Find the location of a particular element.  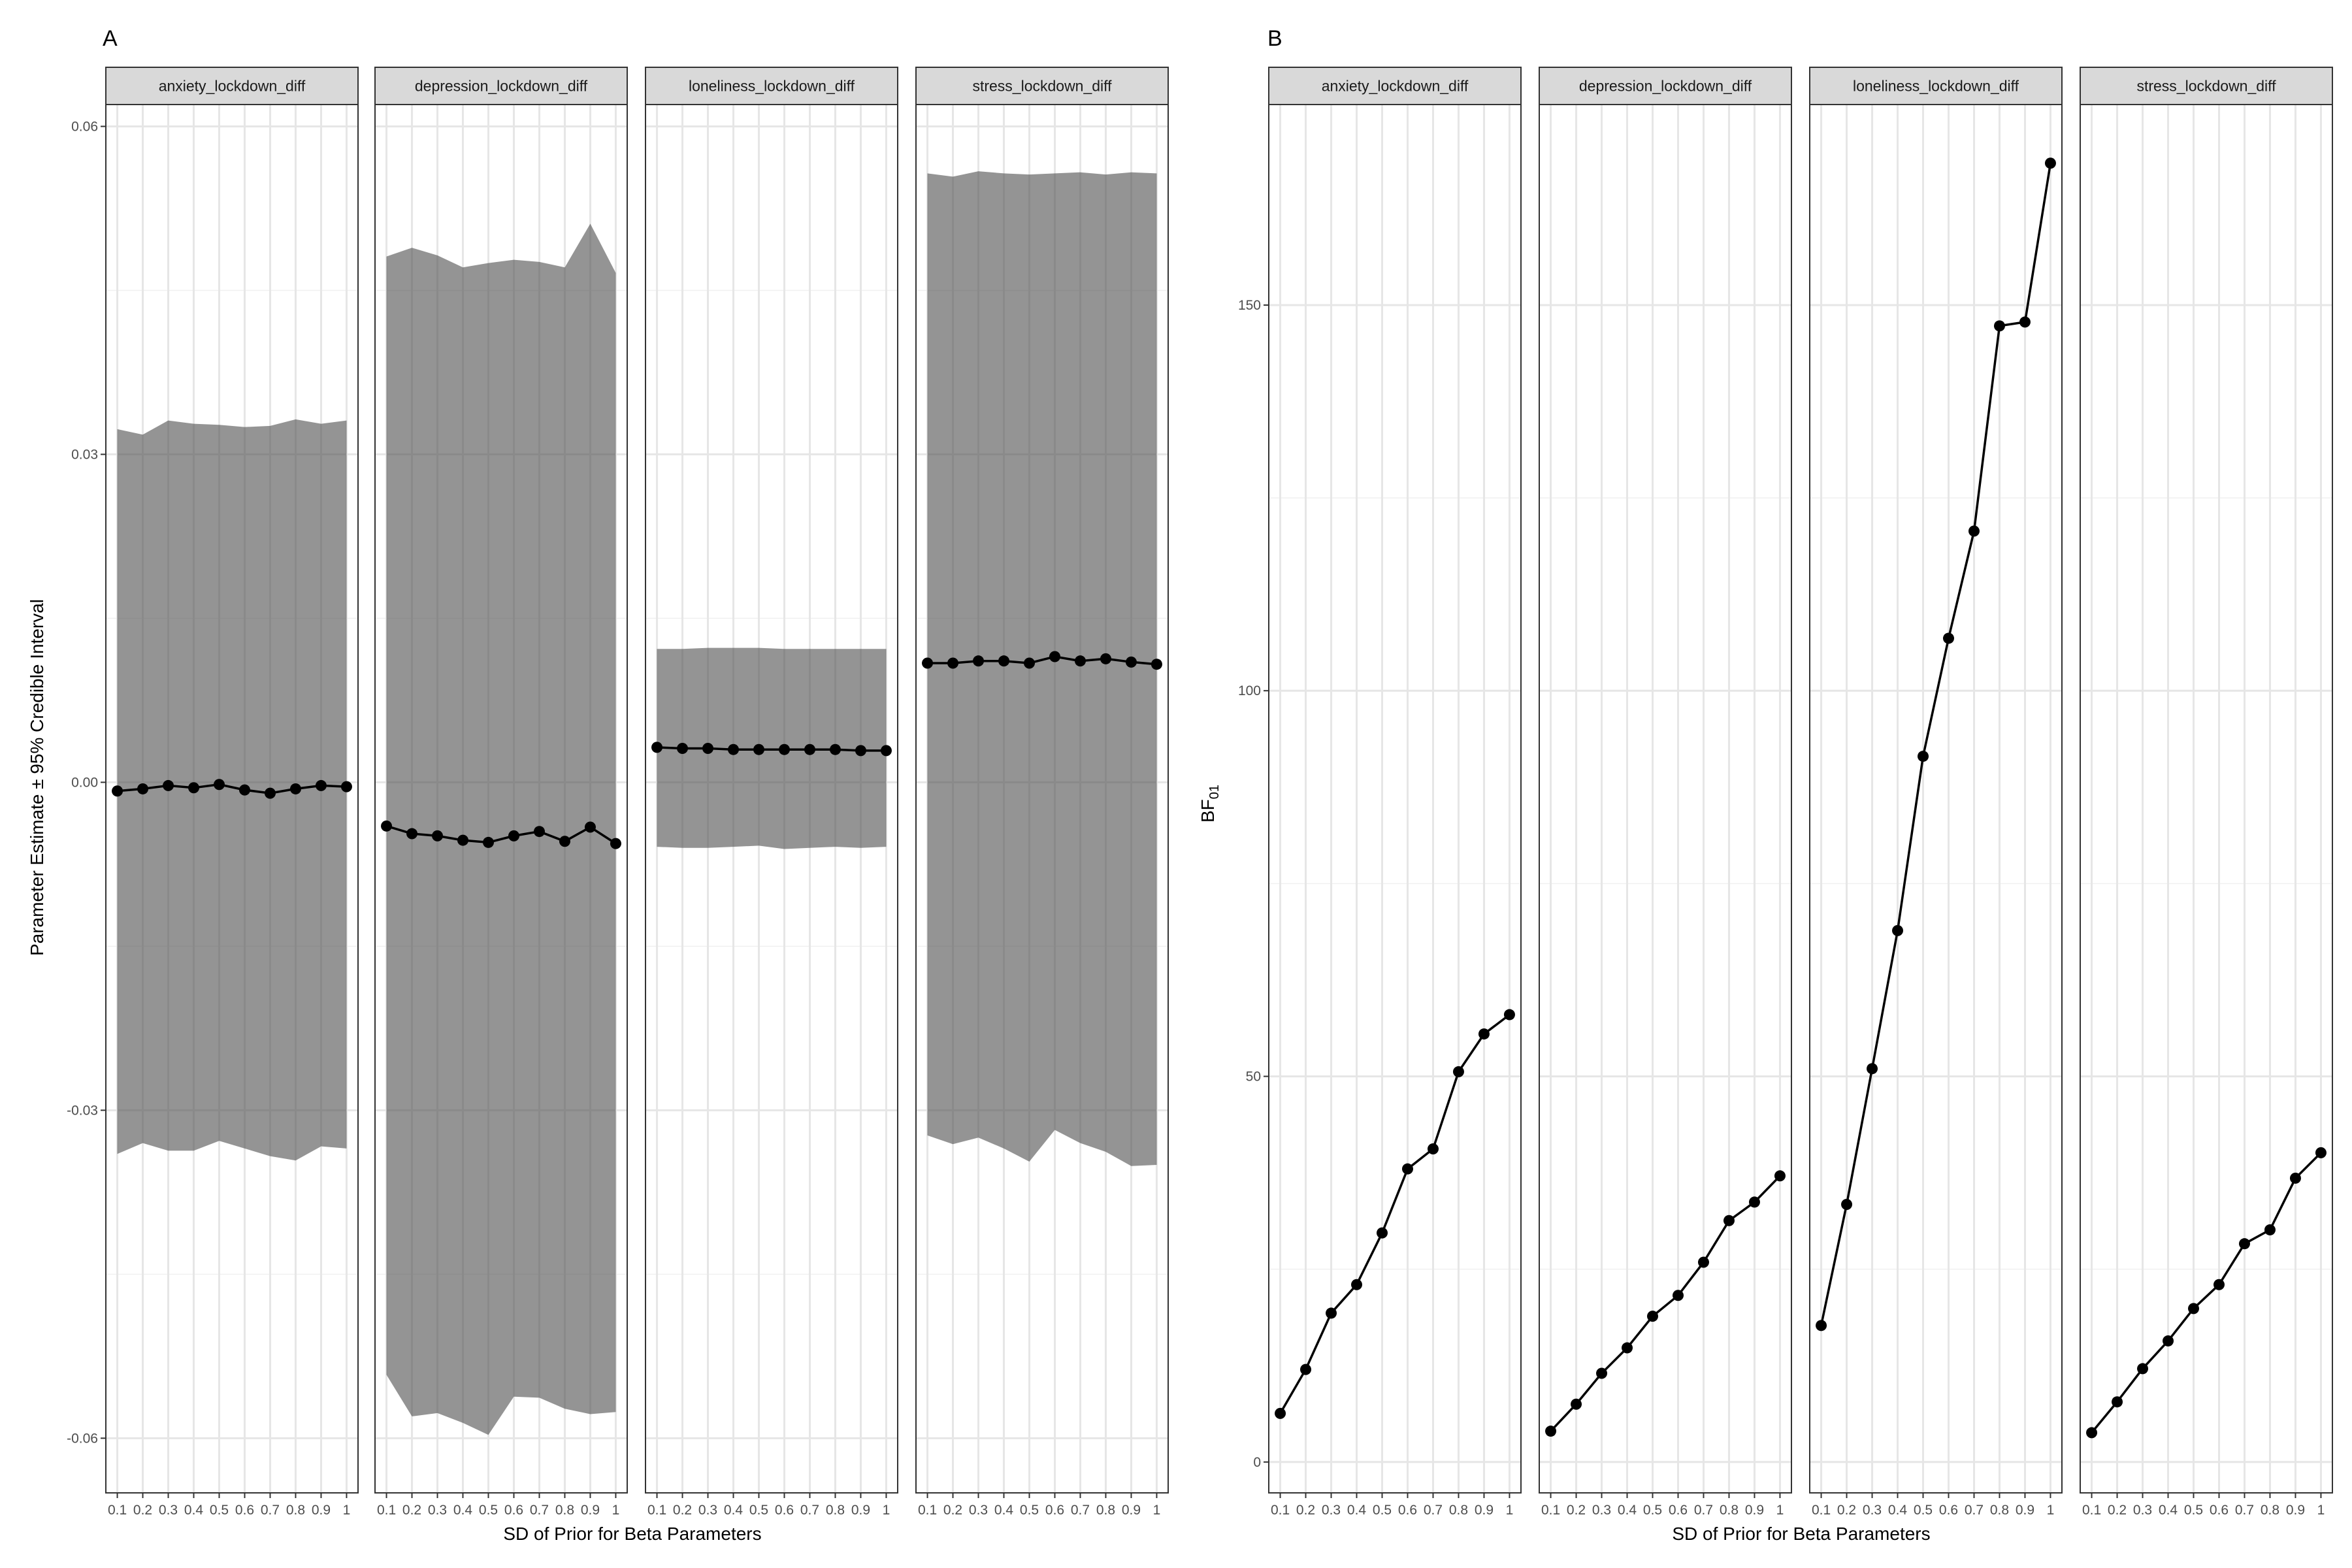

panel-b-y-axis-title-sub: 01 is located at coordinates (1214, 792).